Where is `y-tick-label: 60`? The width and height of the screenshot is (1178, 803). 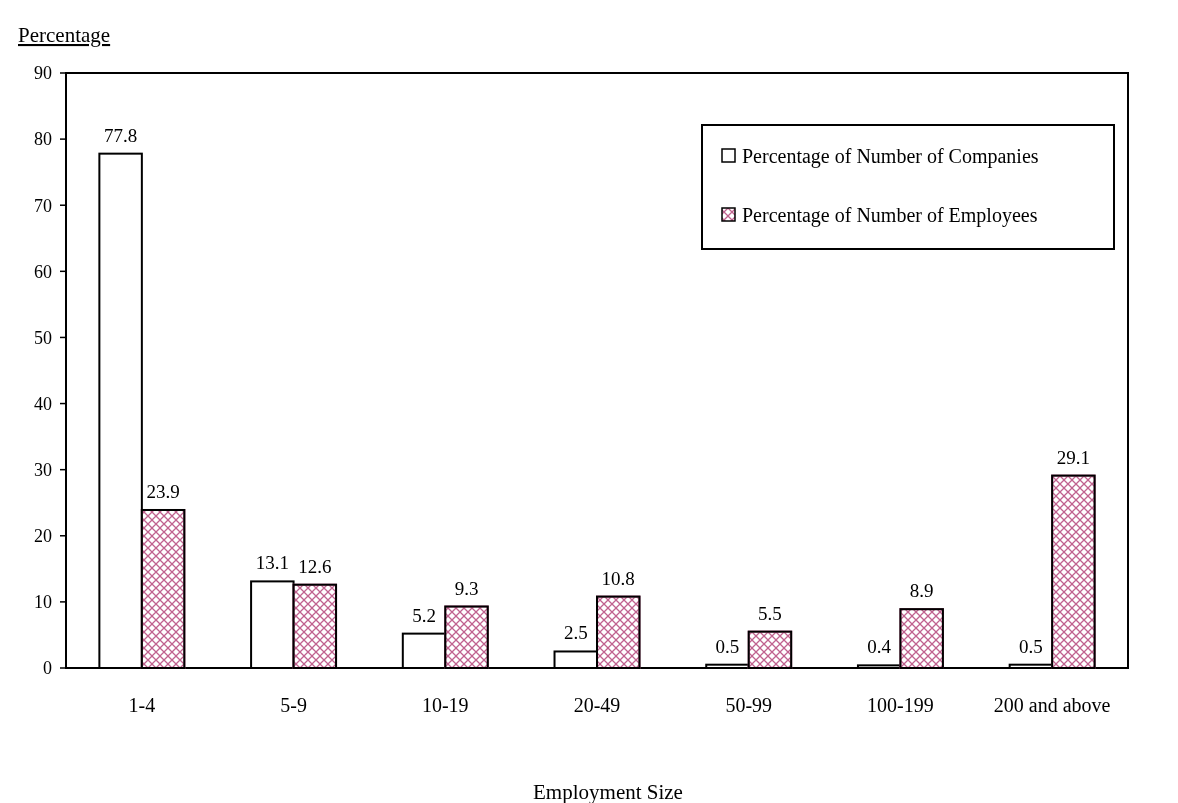
y-tick-label: 60 is located at coordinates (43, 271).